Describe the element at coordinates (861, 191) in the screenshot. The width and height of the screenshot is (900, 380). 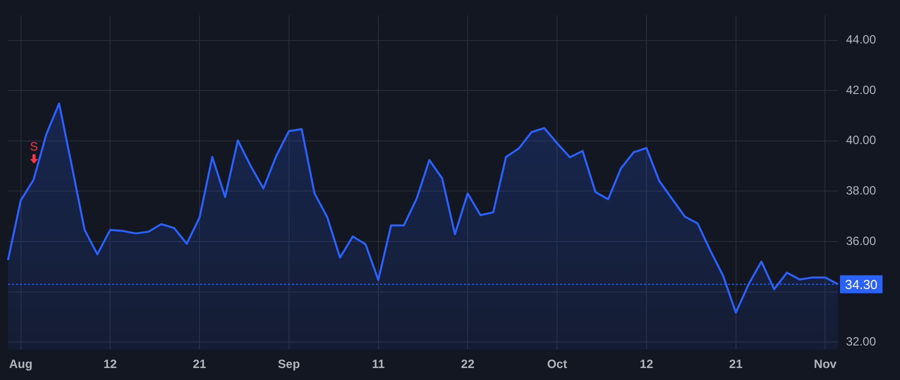
I see `y-tick-label: 38.00` at that location.